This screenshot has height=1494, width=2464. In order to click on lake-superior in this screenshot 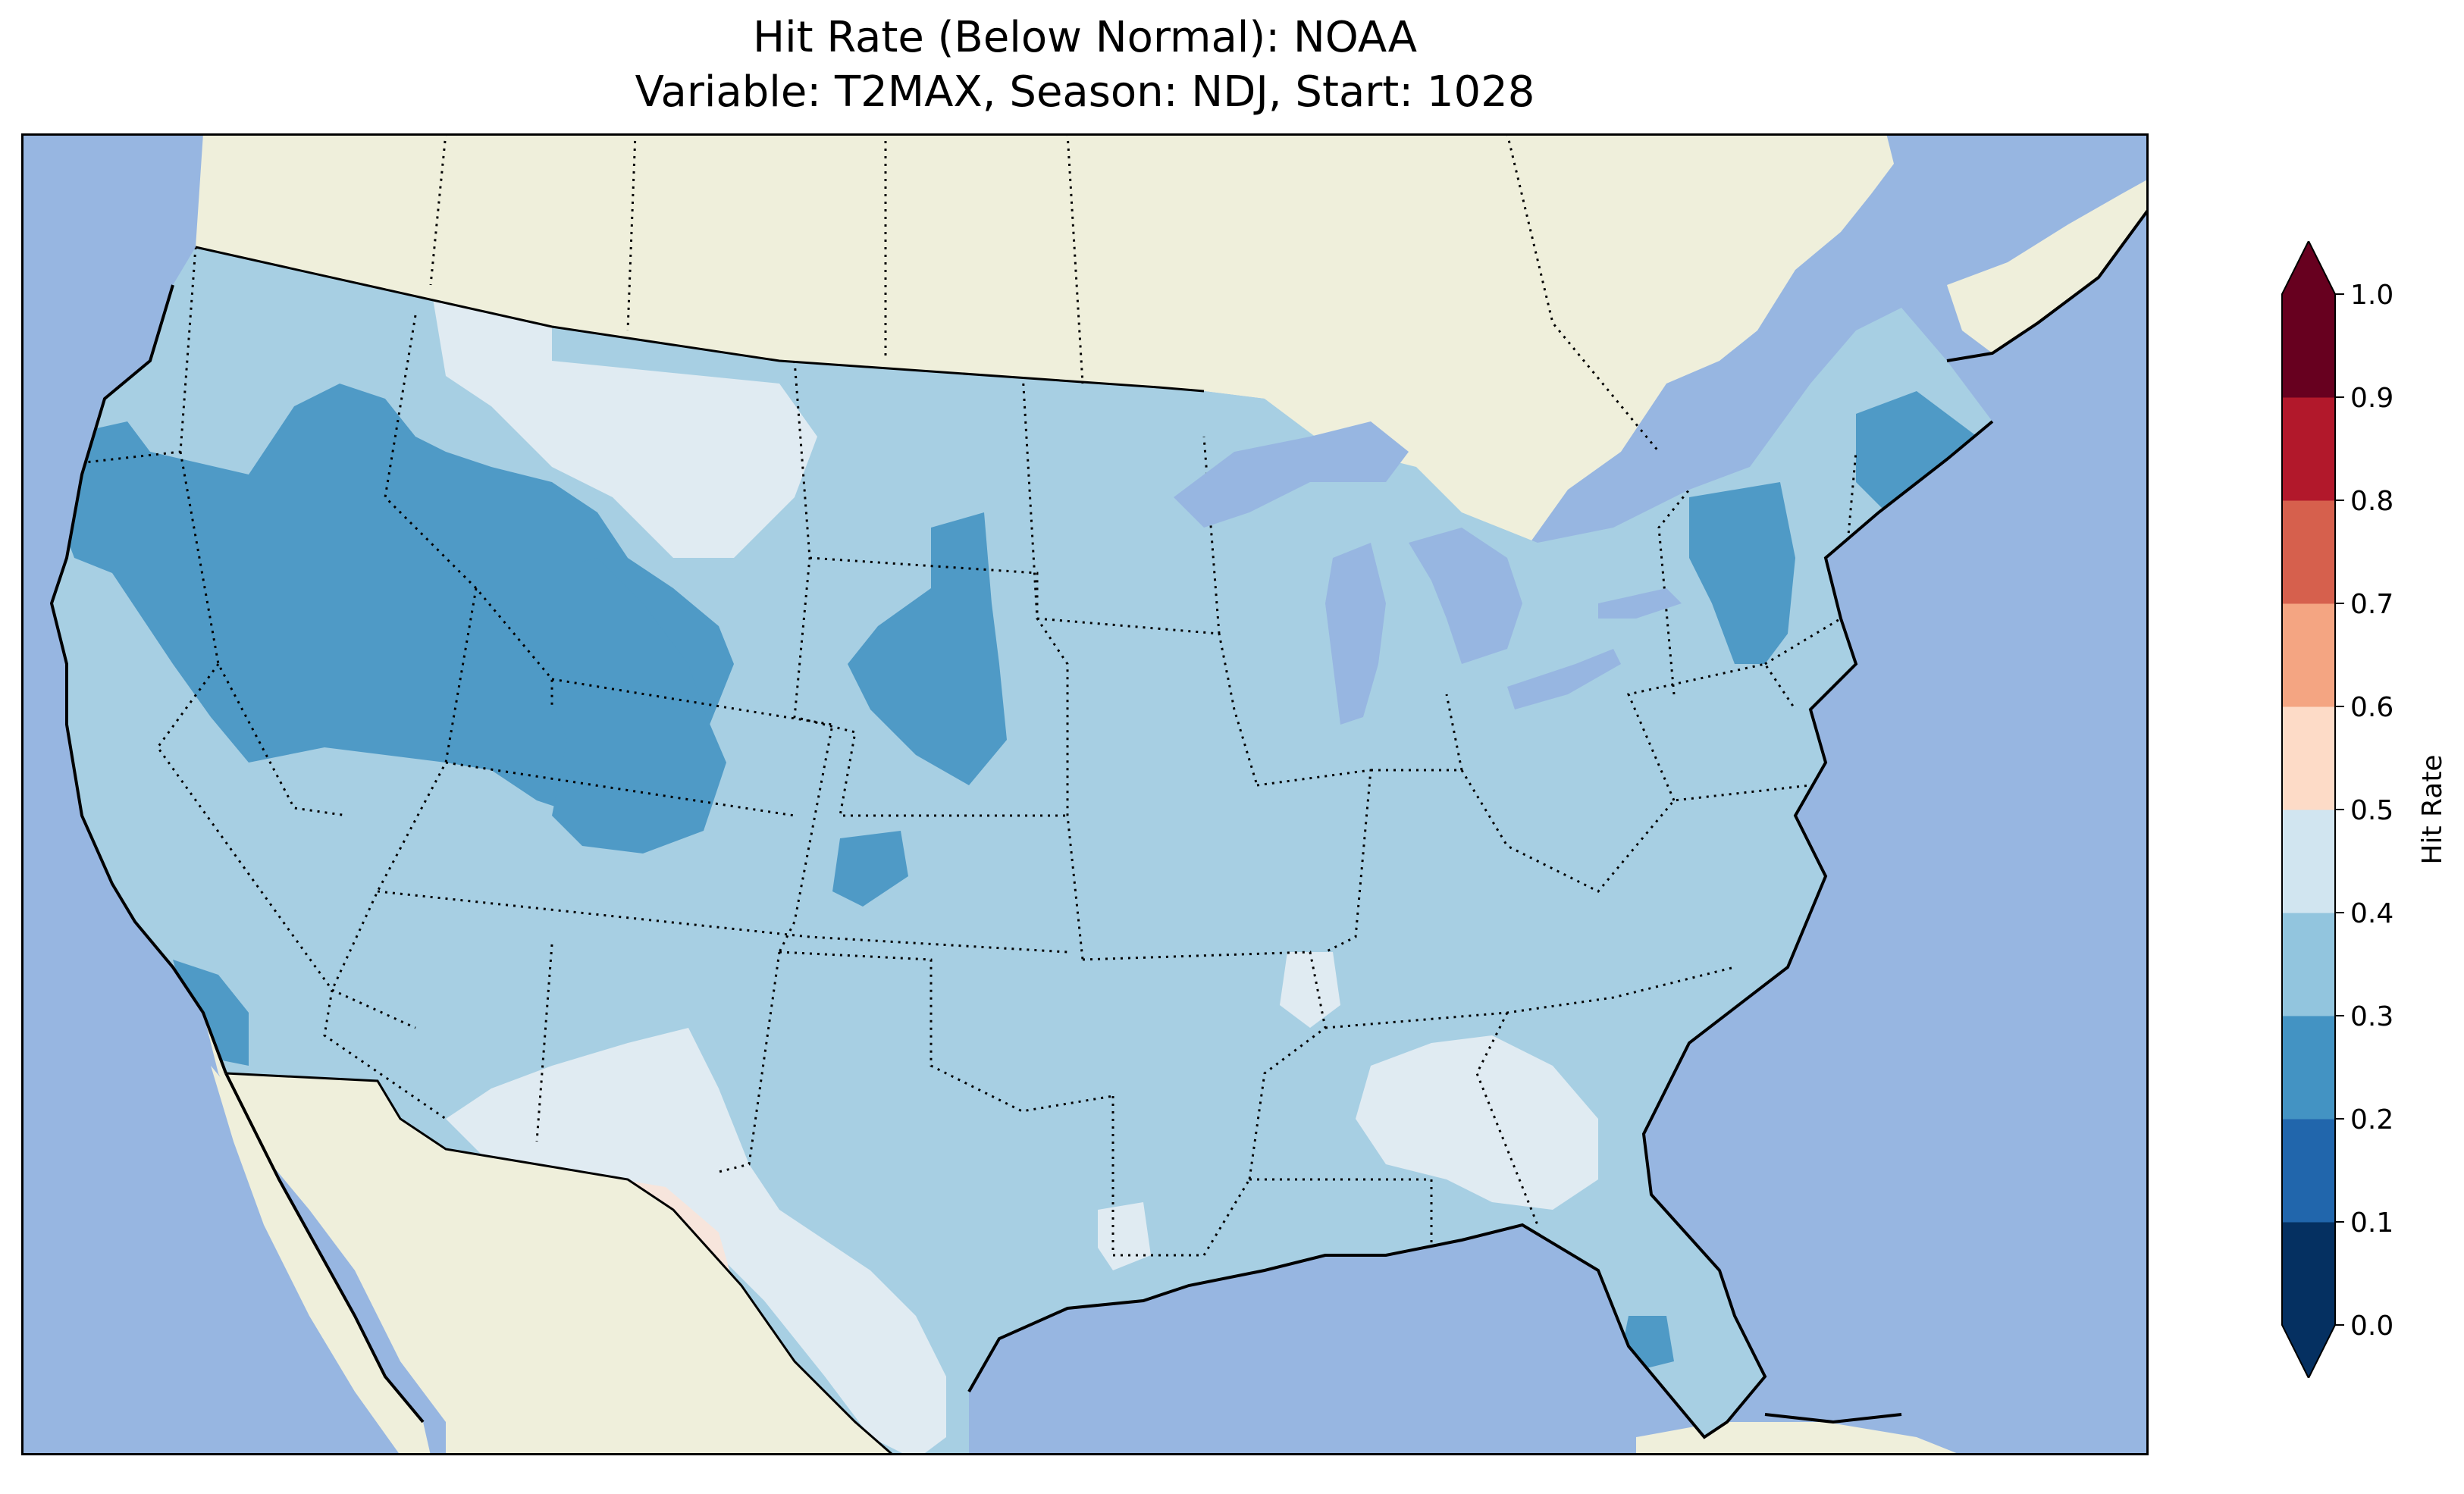, I will do `click(1292, 474)`.